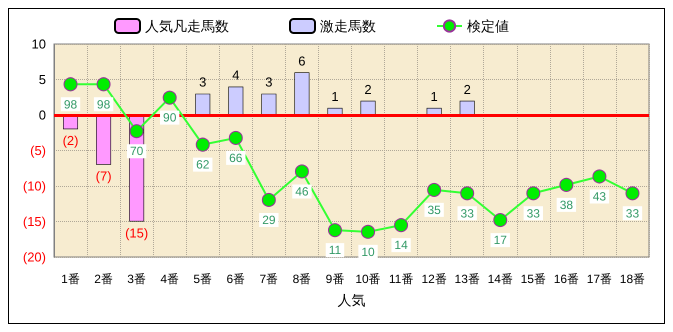 The height and width of the screenshot is (332, 673). I want to click on y-tick-label: 10, so click(39, 44).